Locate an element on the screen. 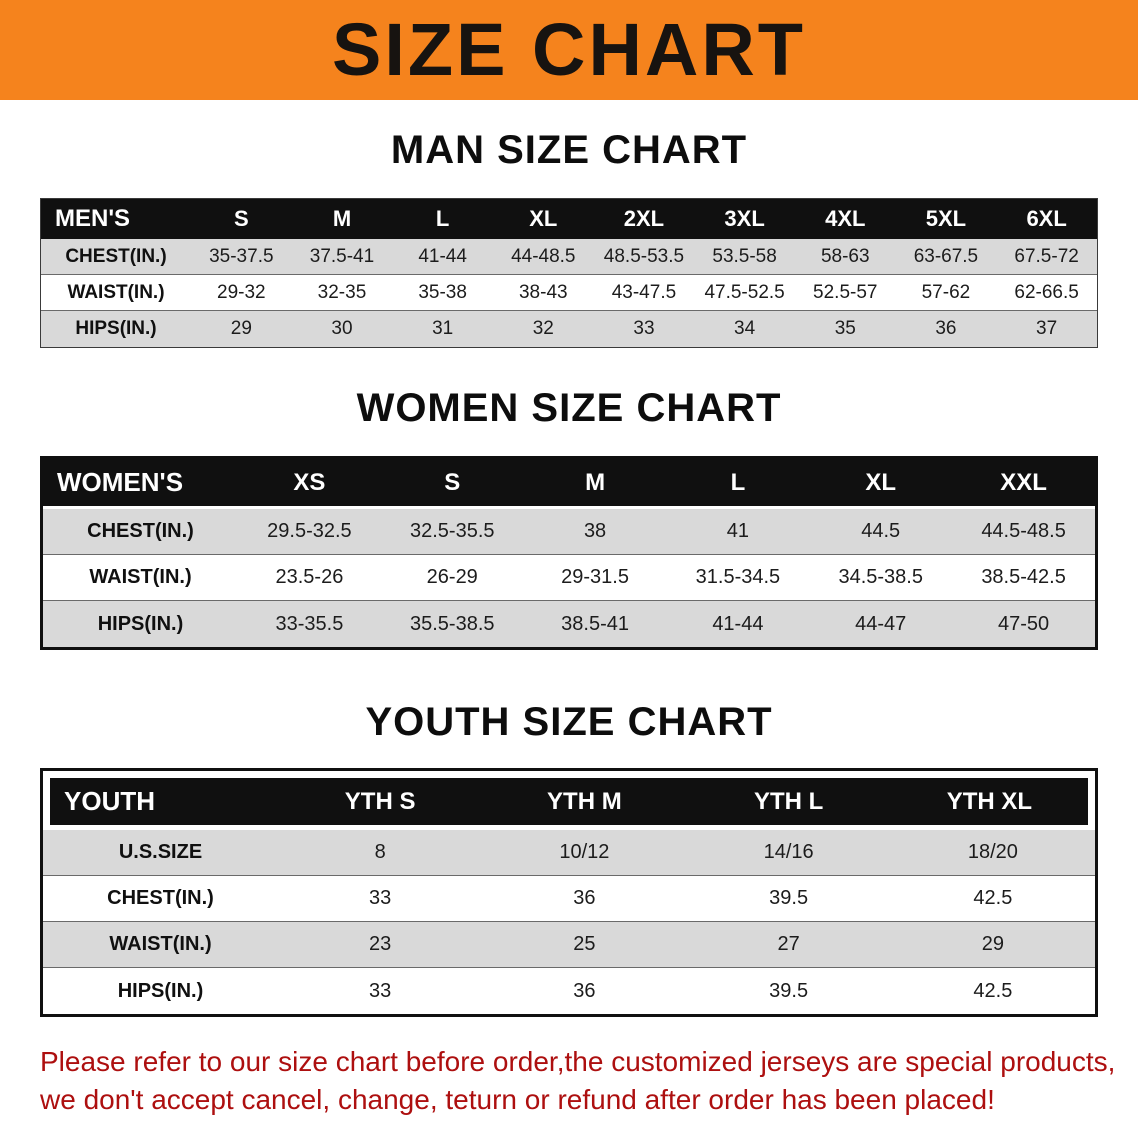 The width and height of the screenshot is (1138, 1132). value-cell: 47.5-52.5 is located at coordinates (744, 293).